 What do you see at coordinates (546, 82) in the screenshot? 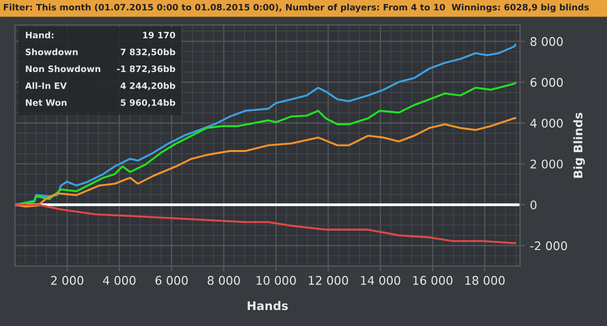
I see `y-tick-label: 6 000` at bounding box center [546, 82].